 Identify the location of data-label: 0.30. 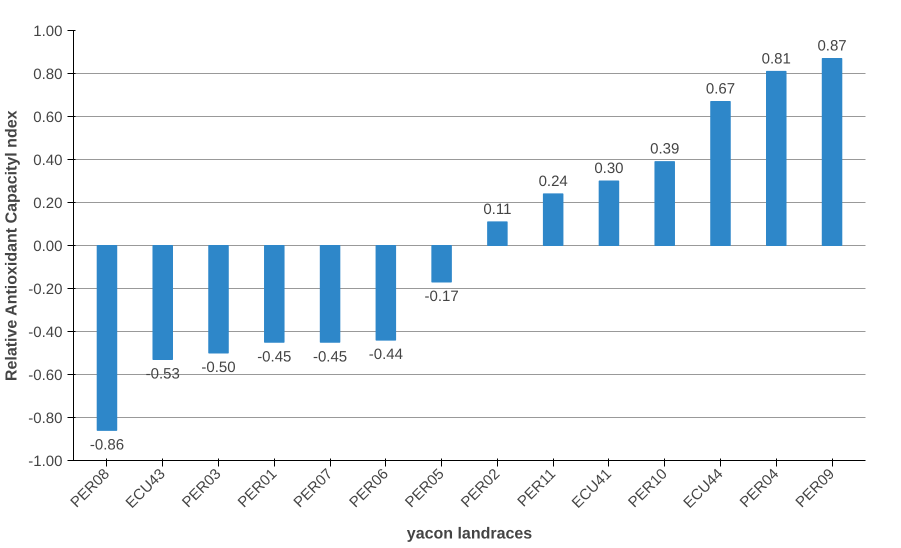
(609, 168).